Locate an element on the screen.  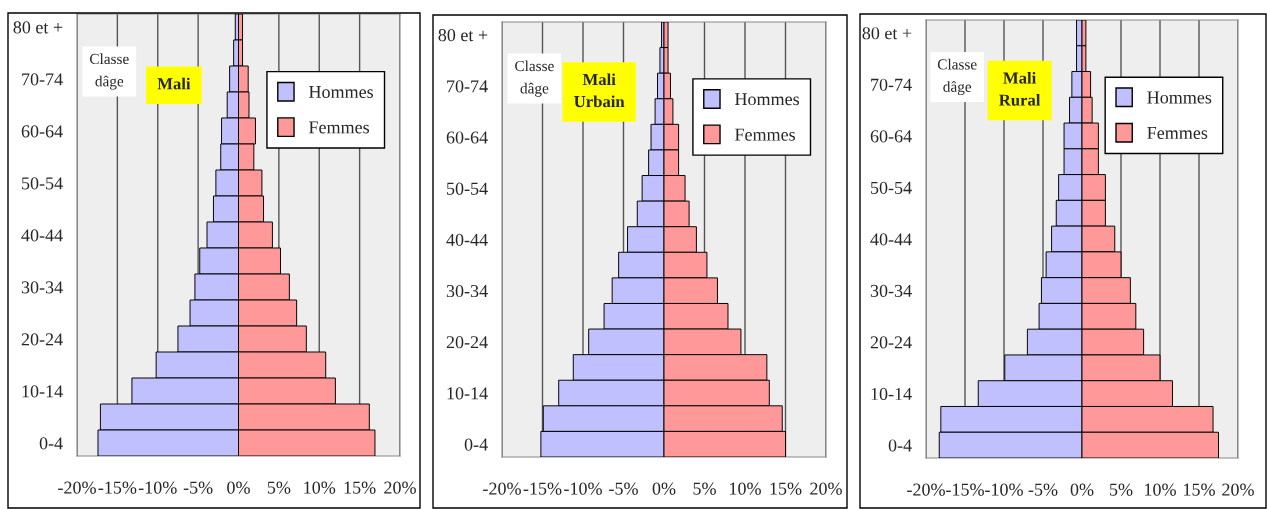
text: Mali is located at coordinates (174, 83).